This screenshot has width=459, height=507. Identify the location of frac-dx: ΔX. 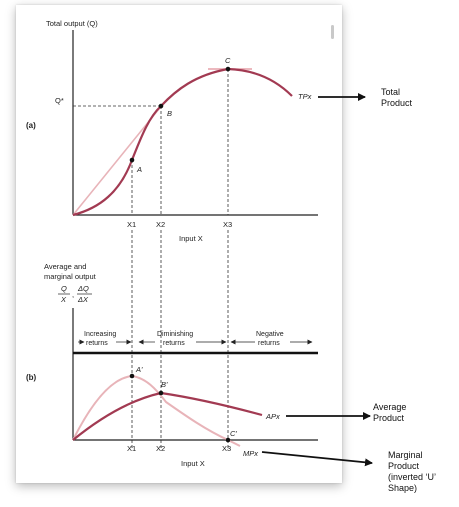
(83, 299).